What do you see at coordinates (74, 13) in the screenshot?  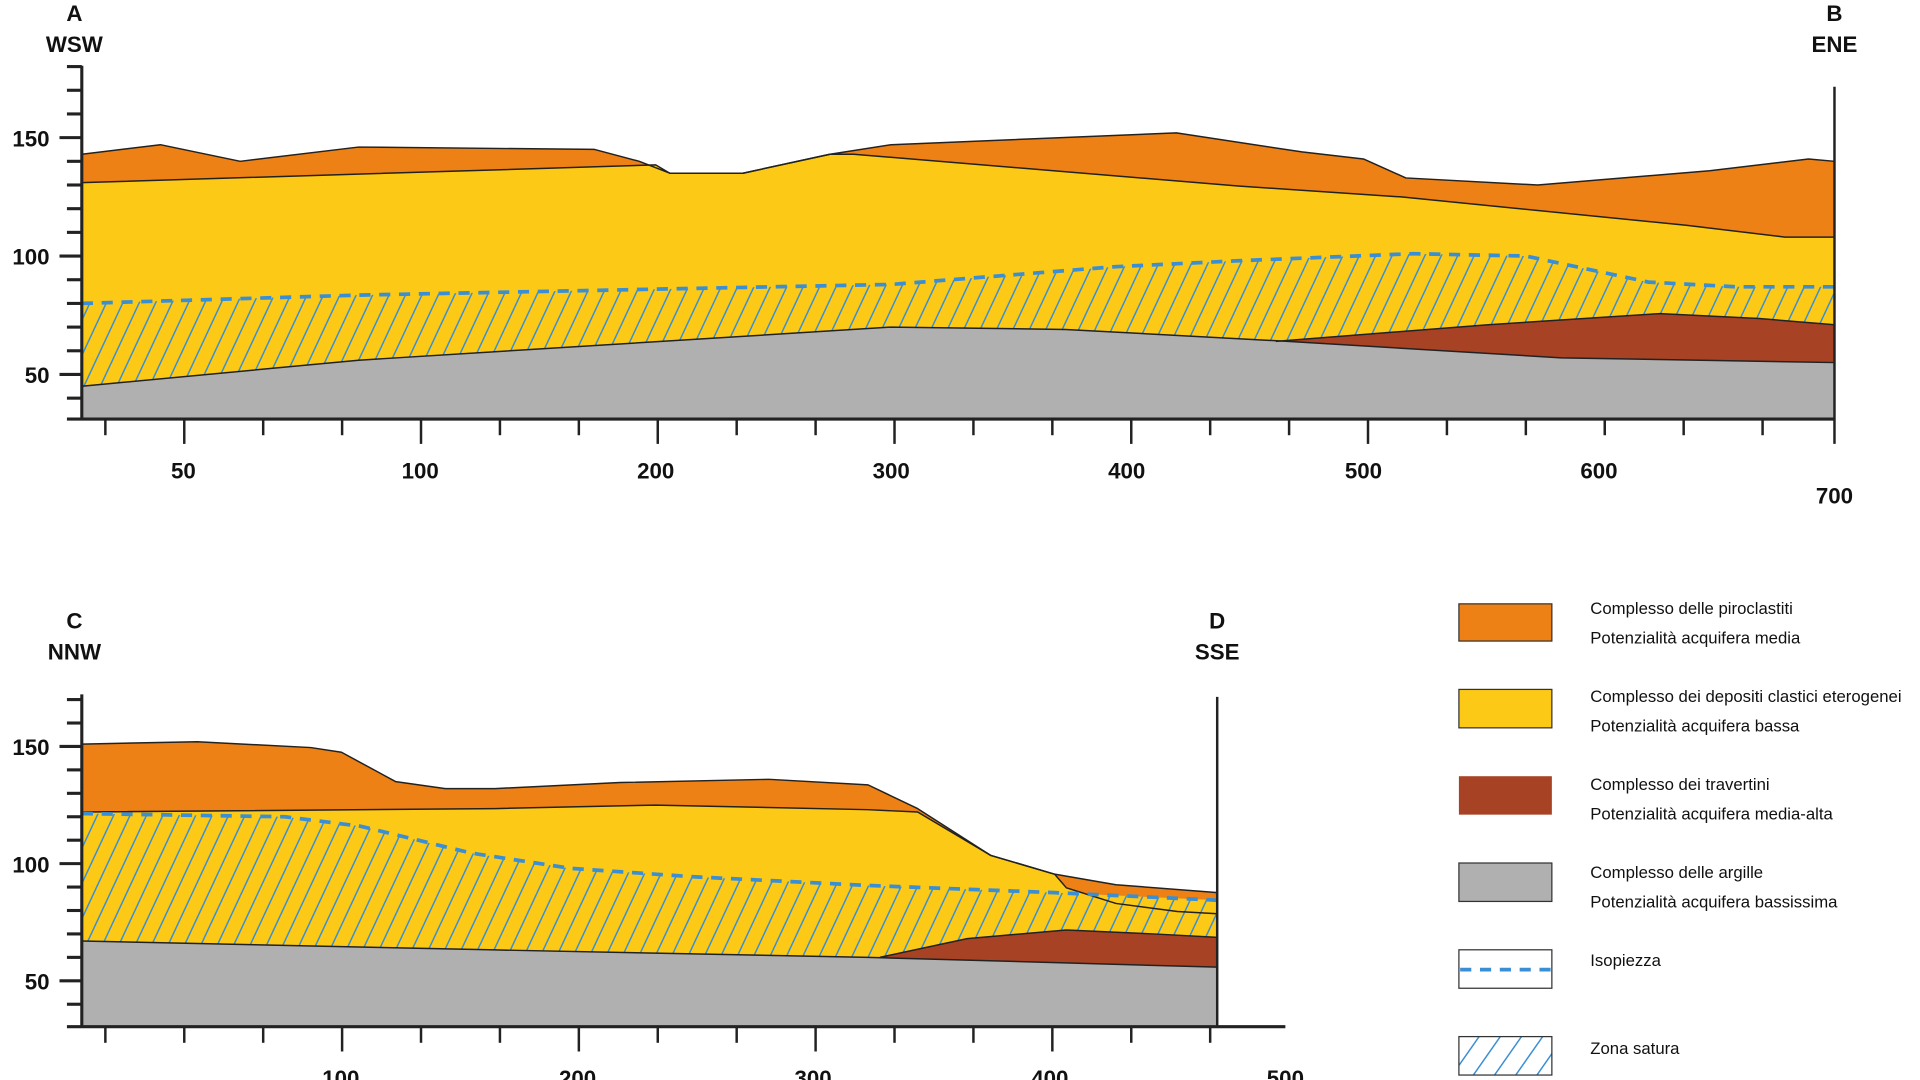 I see `start-point-letter: A` at bounding box center [74, 13].